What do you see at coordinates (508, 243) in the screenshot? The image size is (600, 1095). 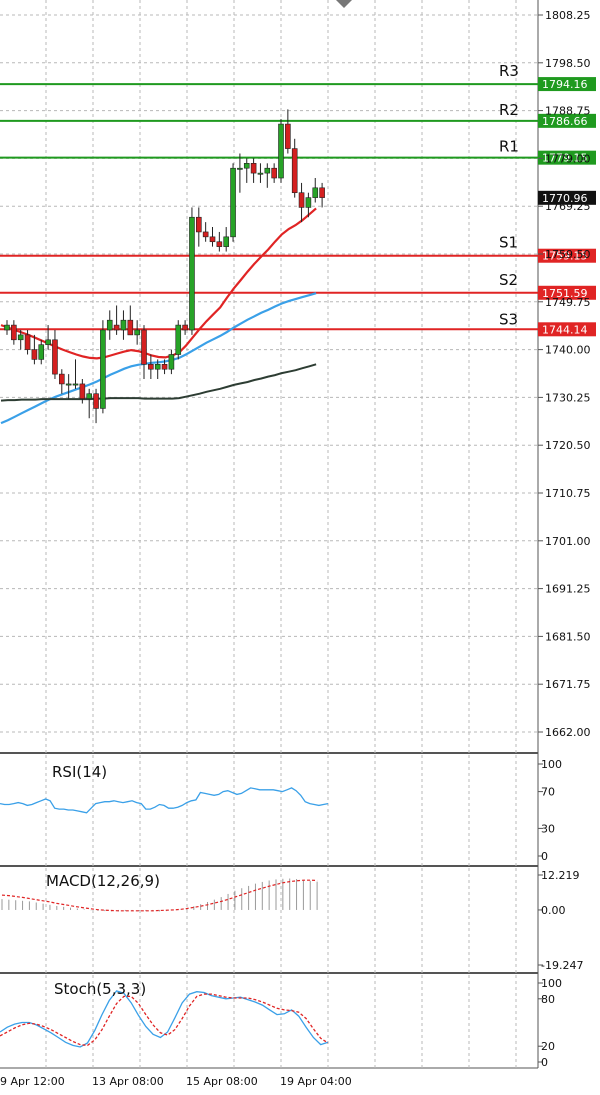 I see `level-name-s1: S1` at bounding box center [508, 243].